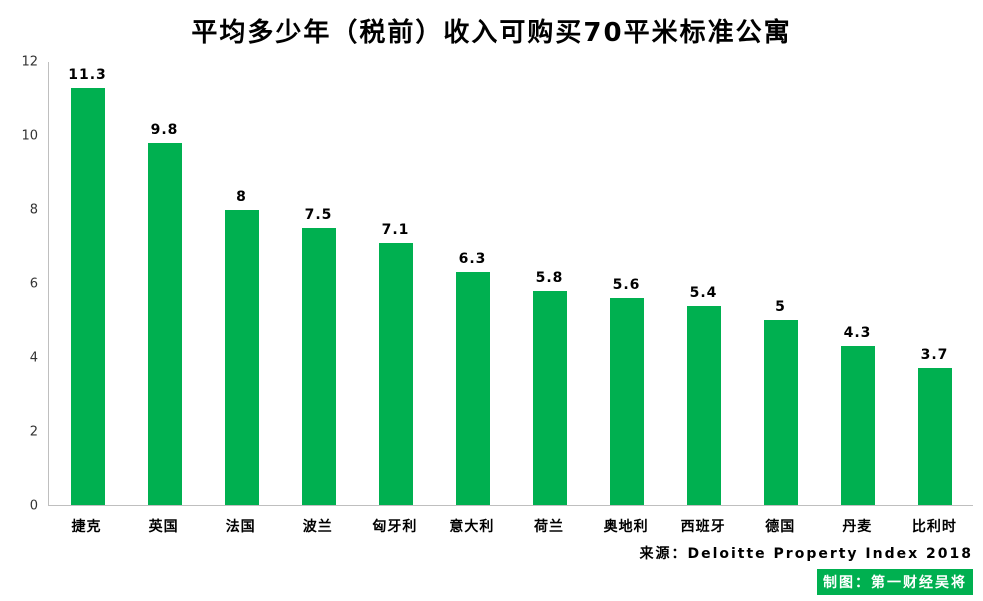 The height and width of the screenshot is (601, 983). Describe the element at coordinates (29, 62) in the screenshot. I see `y-axis-tick: 12` at that location.